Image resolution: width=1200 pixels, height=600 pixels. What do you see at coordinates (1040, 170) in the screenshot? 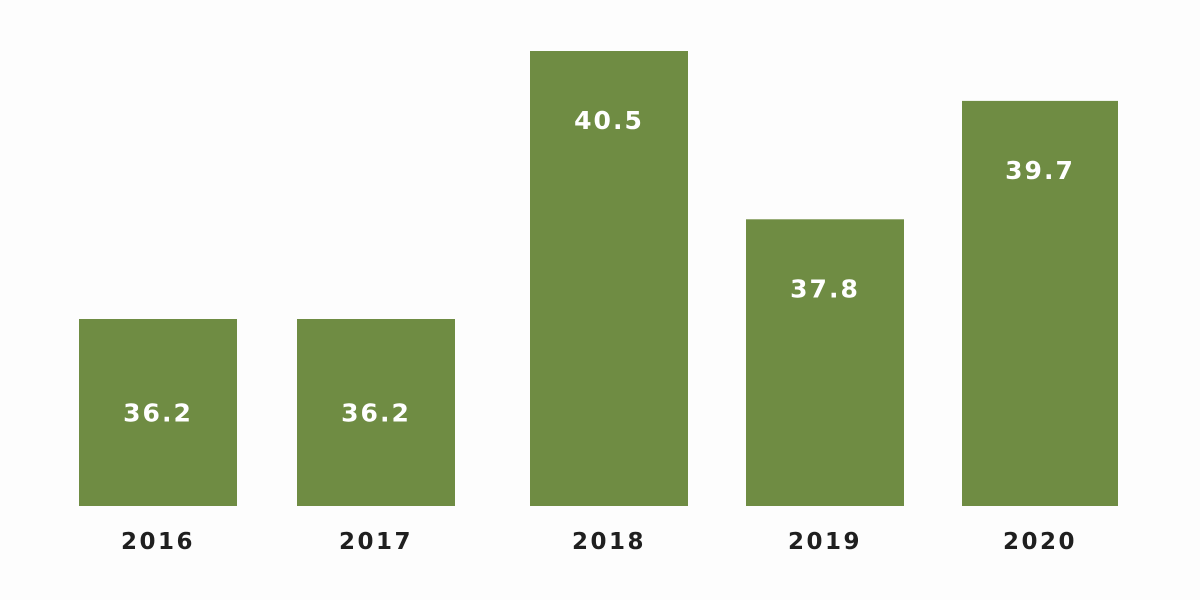
I see `bar-value-label-2020: 39.7` at bounding box center [1040, 170].